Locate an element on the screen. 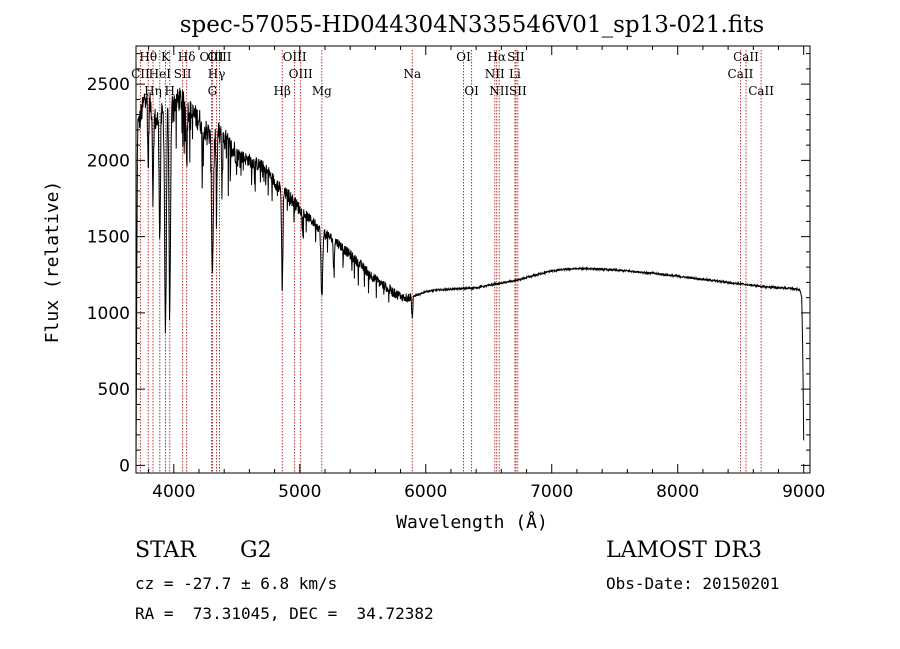 This screenshot has width=900, height=649. marker-label-11: OIII is located at coordinates (219, 57).